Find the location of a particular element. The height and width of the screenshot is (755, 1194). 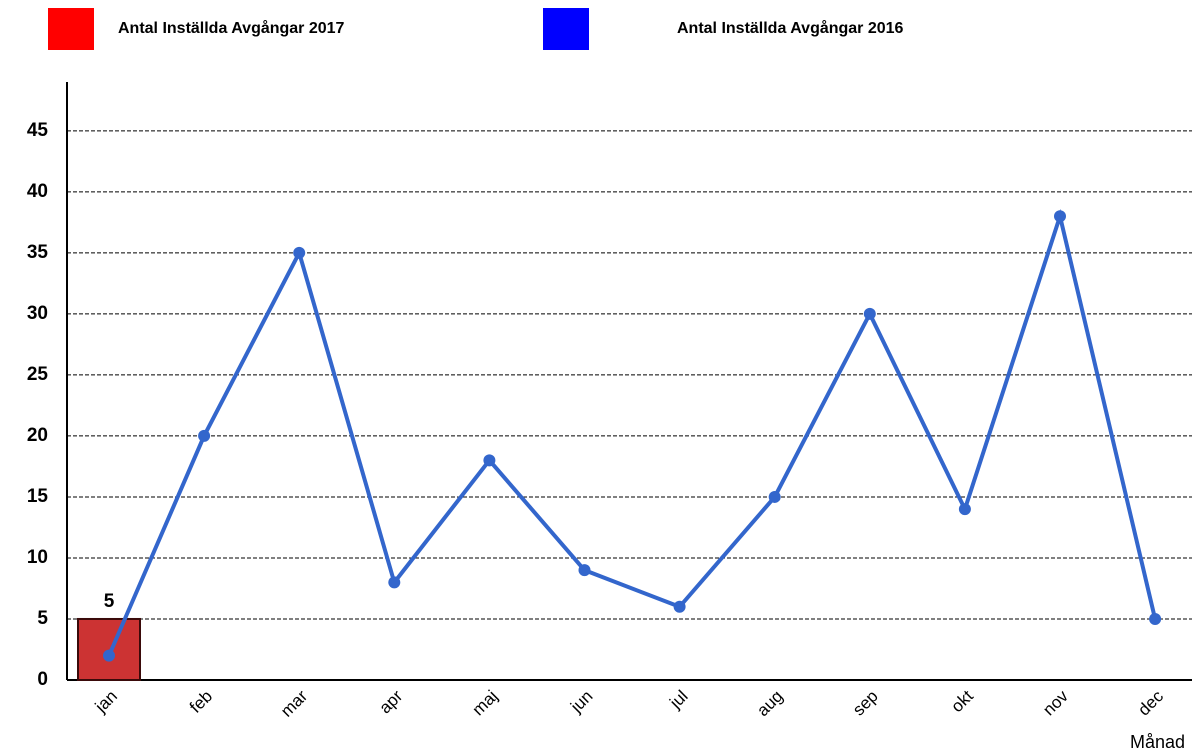

y-tick-label: 30 is located at coordinates (37, 313).